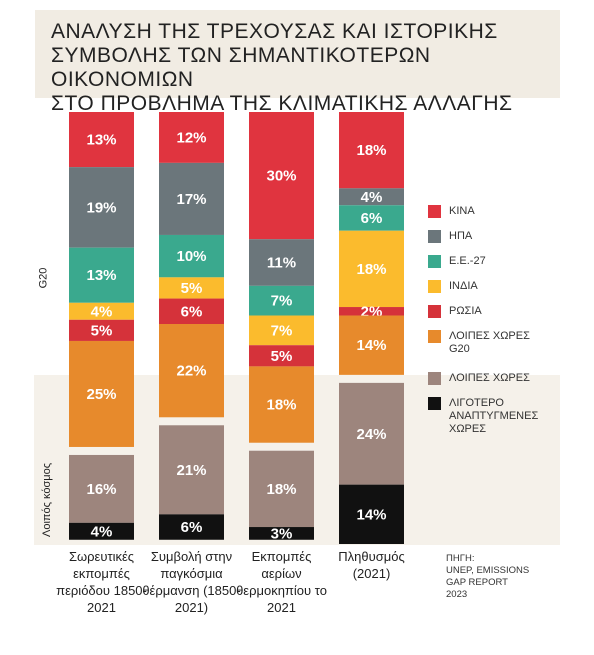  I want to click on value-label: 12%, so click(191, 137).